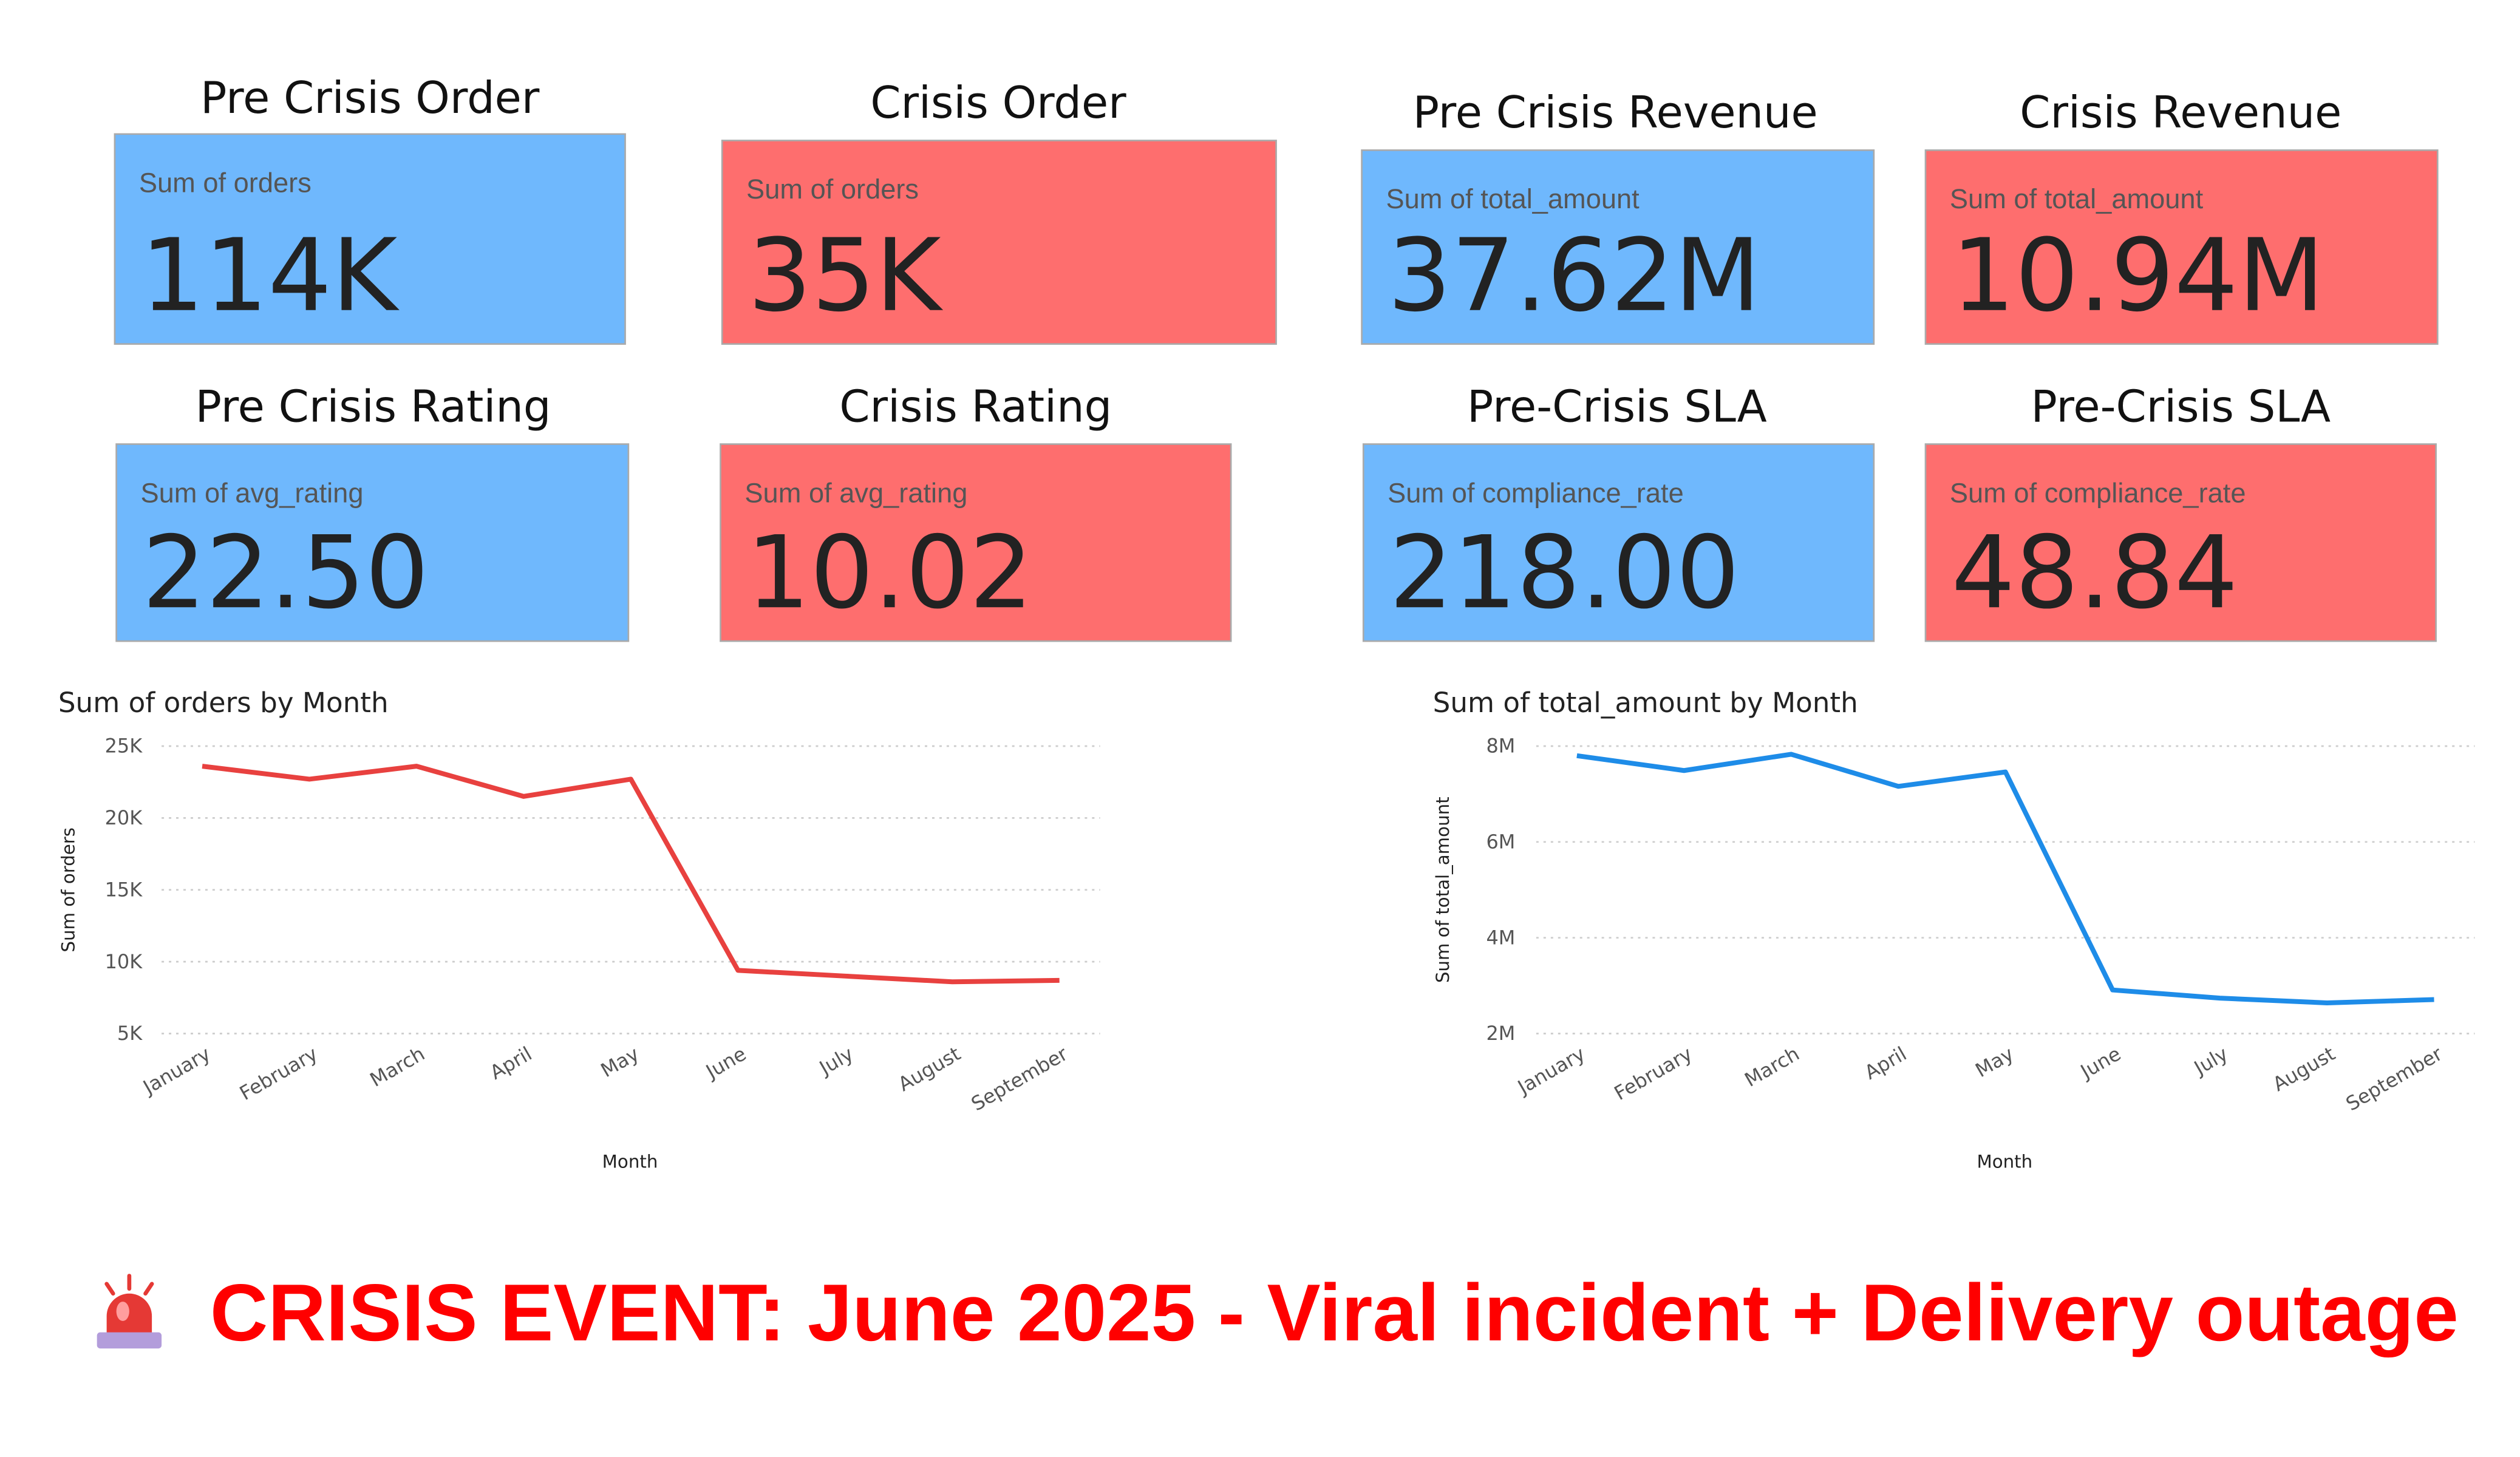 Image resolution: width=2520 pixels, height=1457 pixels. What do you see at coordinates (2095, 572) in the screenshot?
I see `card-value: 48.84` at bounding box center [2095, 572].